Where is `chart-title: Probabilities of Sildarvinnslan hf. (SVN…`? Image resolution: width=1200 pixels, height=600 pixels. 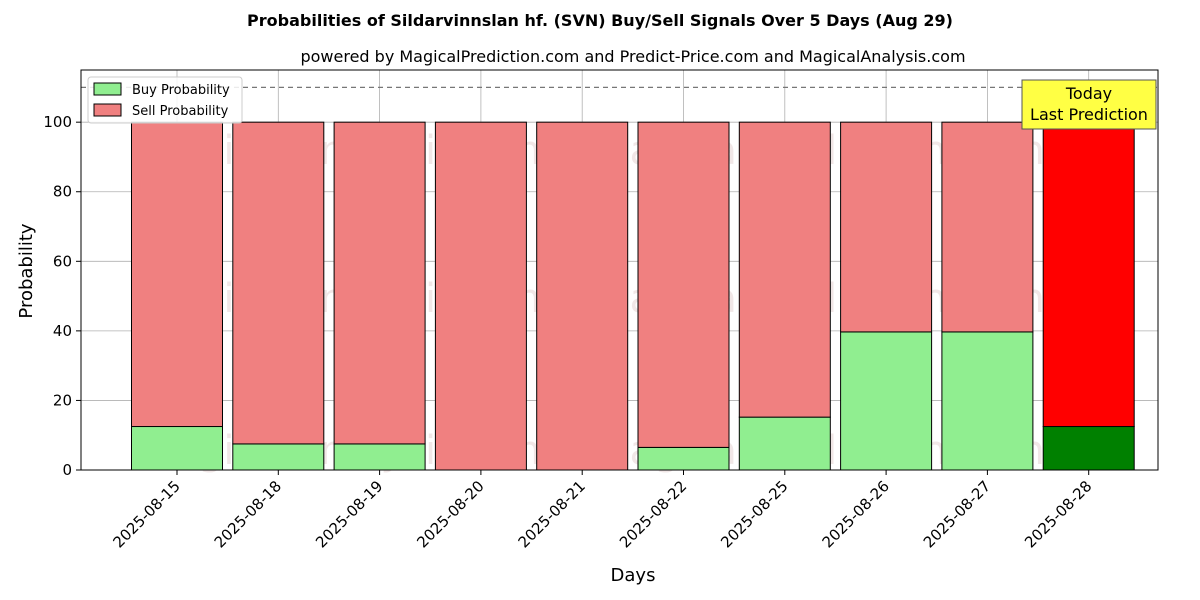
chart-title: Probabilities of Sildarvinnslan hf. (SVN… is located at coordinates (600, 20).